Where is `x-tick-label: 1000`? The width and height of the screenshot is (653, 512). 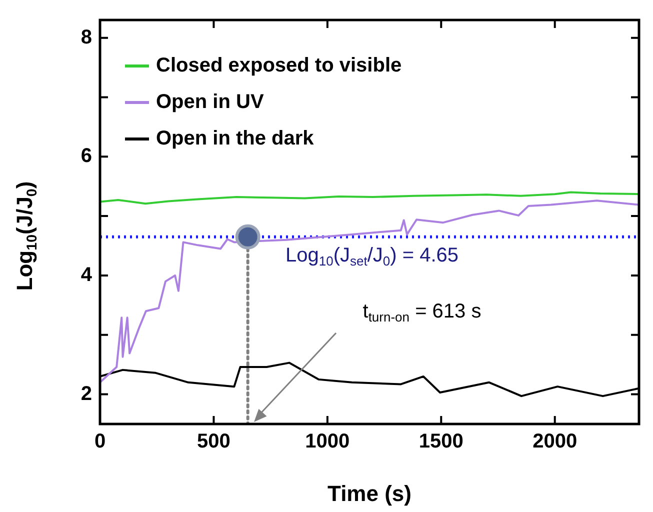
x-tick-label: 1000 is located at coordinates (327, 441).